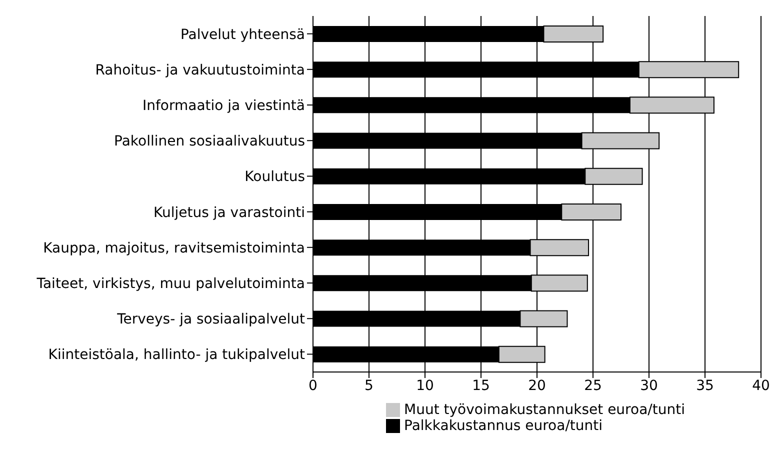  Describe the element at coordinates (274, 177) in the screenshot. I see `y-tick-label: Koulutus` at that location.